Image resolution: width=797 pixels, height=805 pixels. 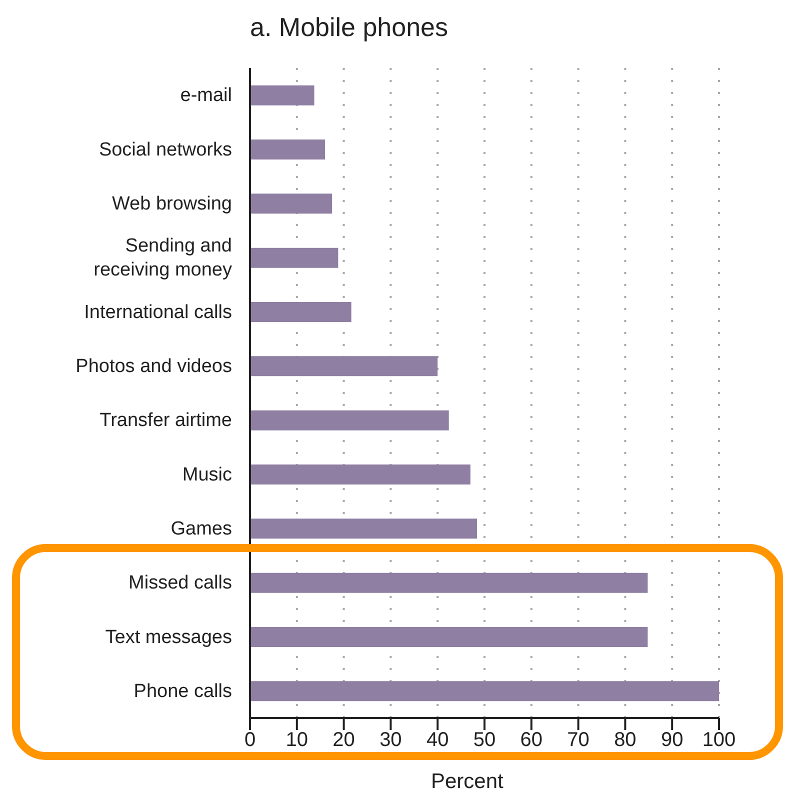 I want to click on y-tick-label: Missed calls, so click(x=180, y=583).